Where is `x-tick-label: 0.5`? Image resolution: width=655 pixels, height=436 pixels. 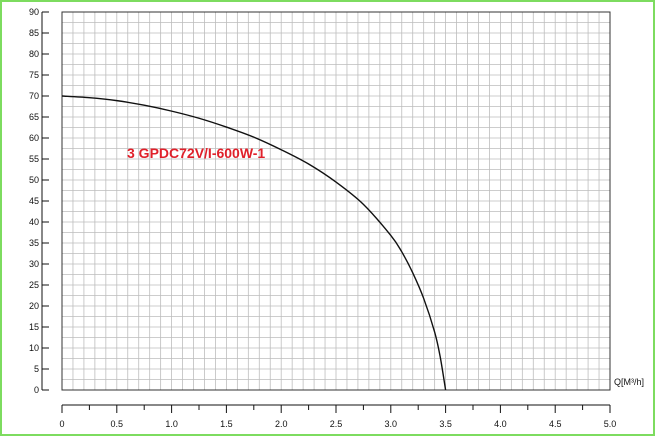
x-tick-label: 0.5 is located at coordinates (117, 424).